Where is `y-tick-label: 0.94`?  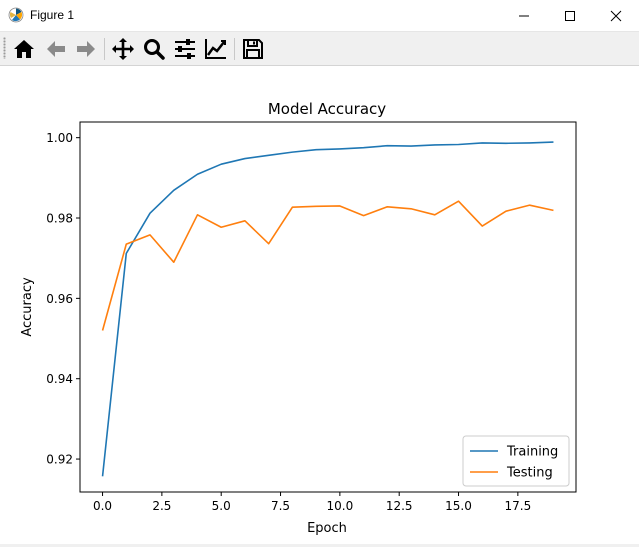 y-tick-label: 0.94 is located at coordinates (59, 379).